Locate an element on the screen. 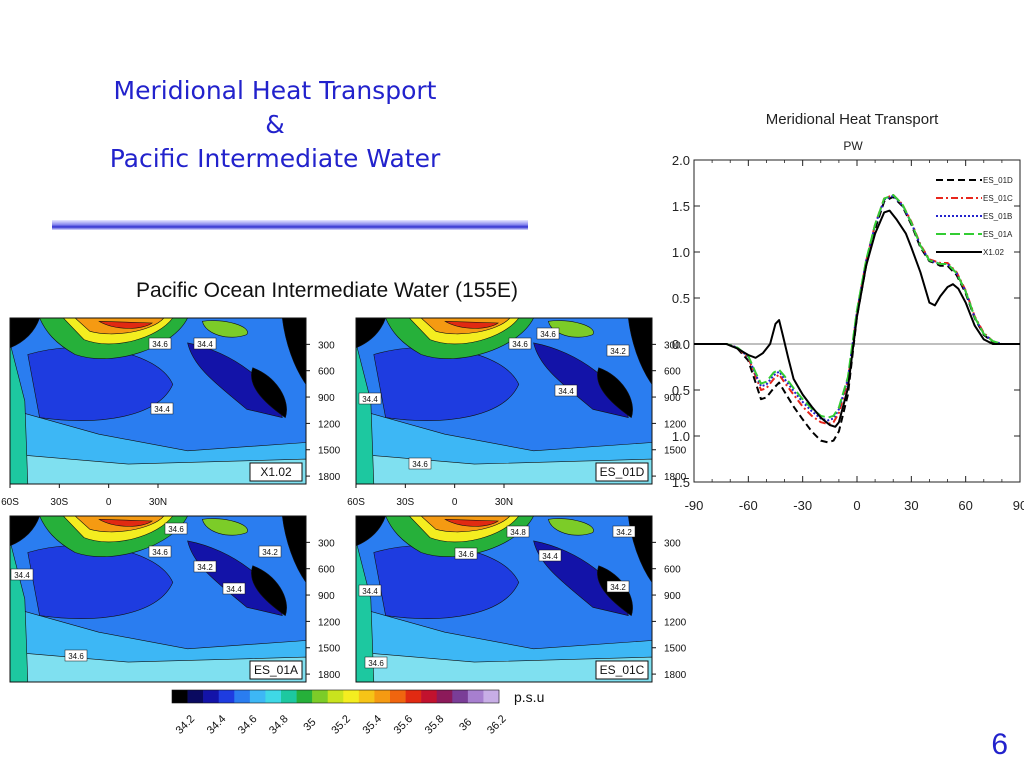  y-tick-label: 2.0 is located at coordinates (681, 160).